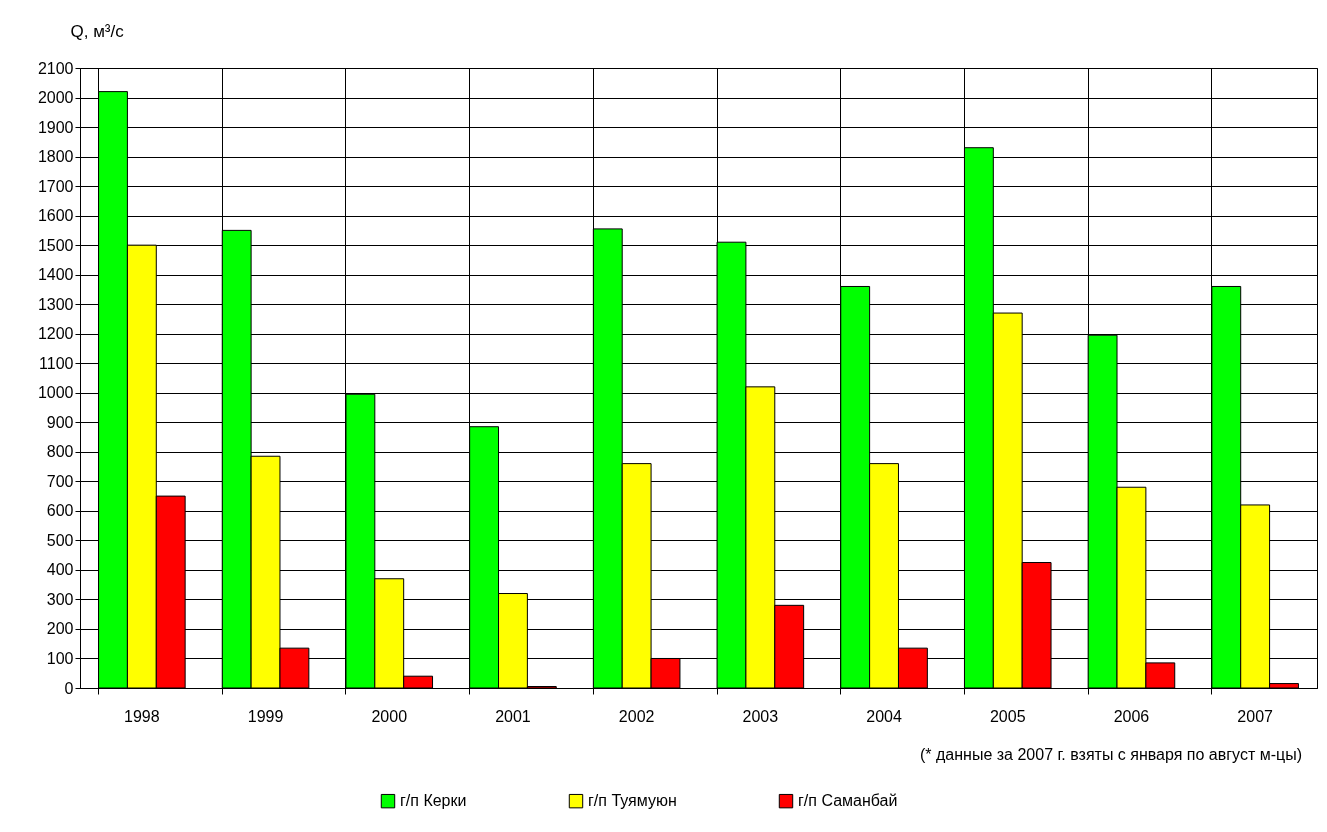  What do you see at coordinates (97, 31) in the screenshot?
I see `y-axis-title: Q, м³/с` at bounding box center [97, 31].